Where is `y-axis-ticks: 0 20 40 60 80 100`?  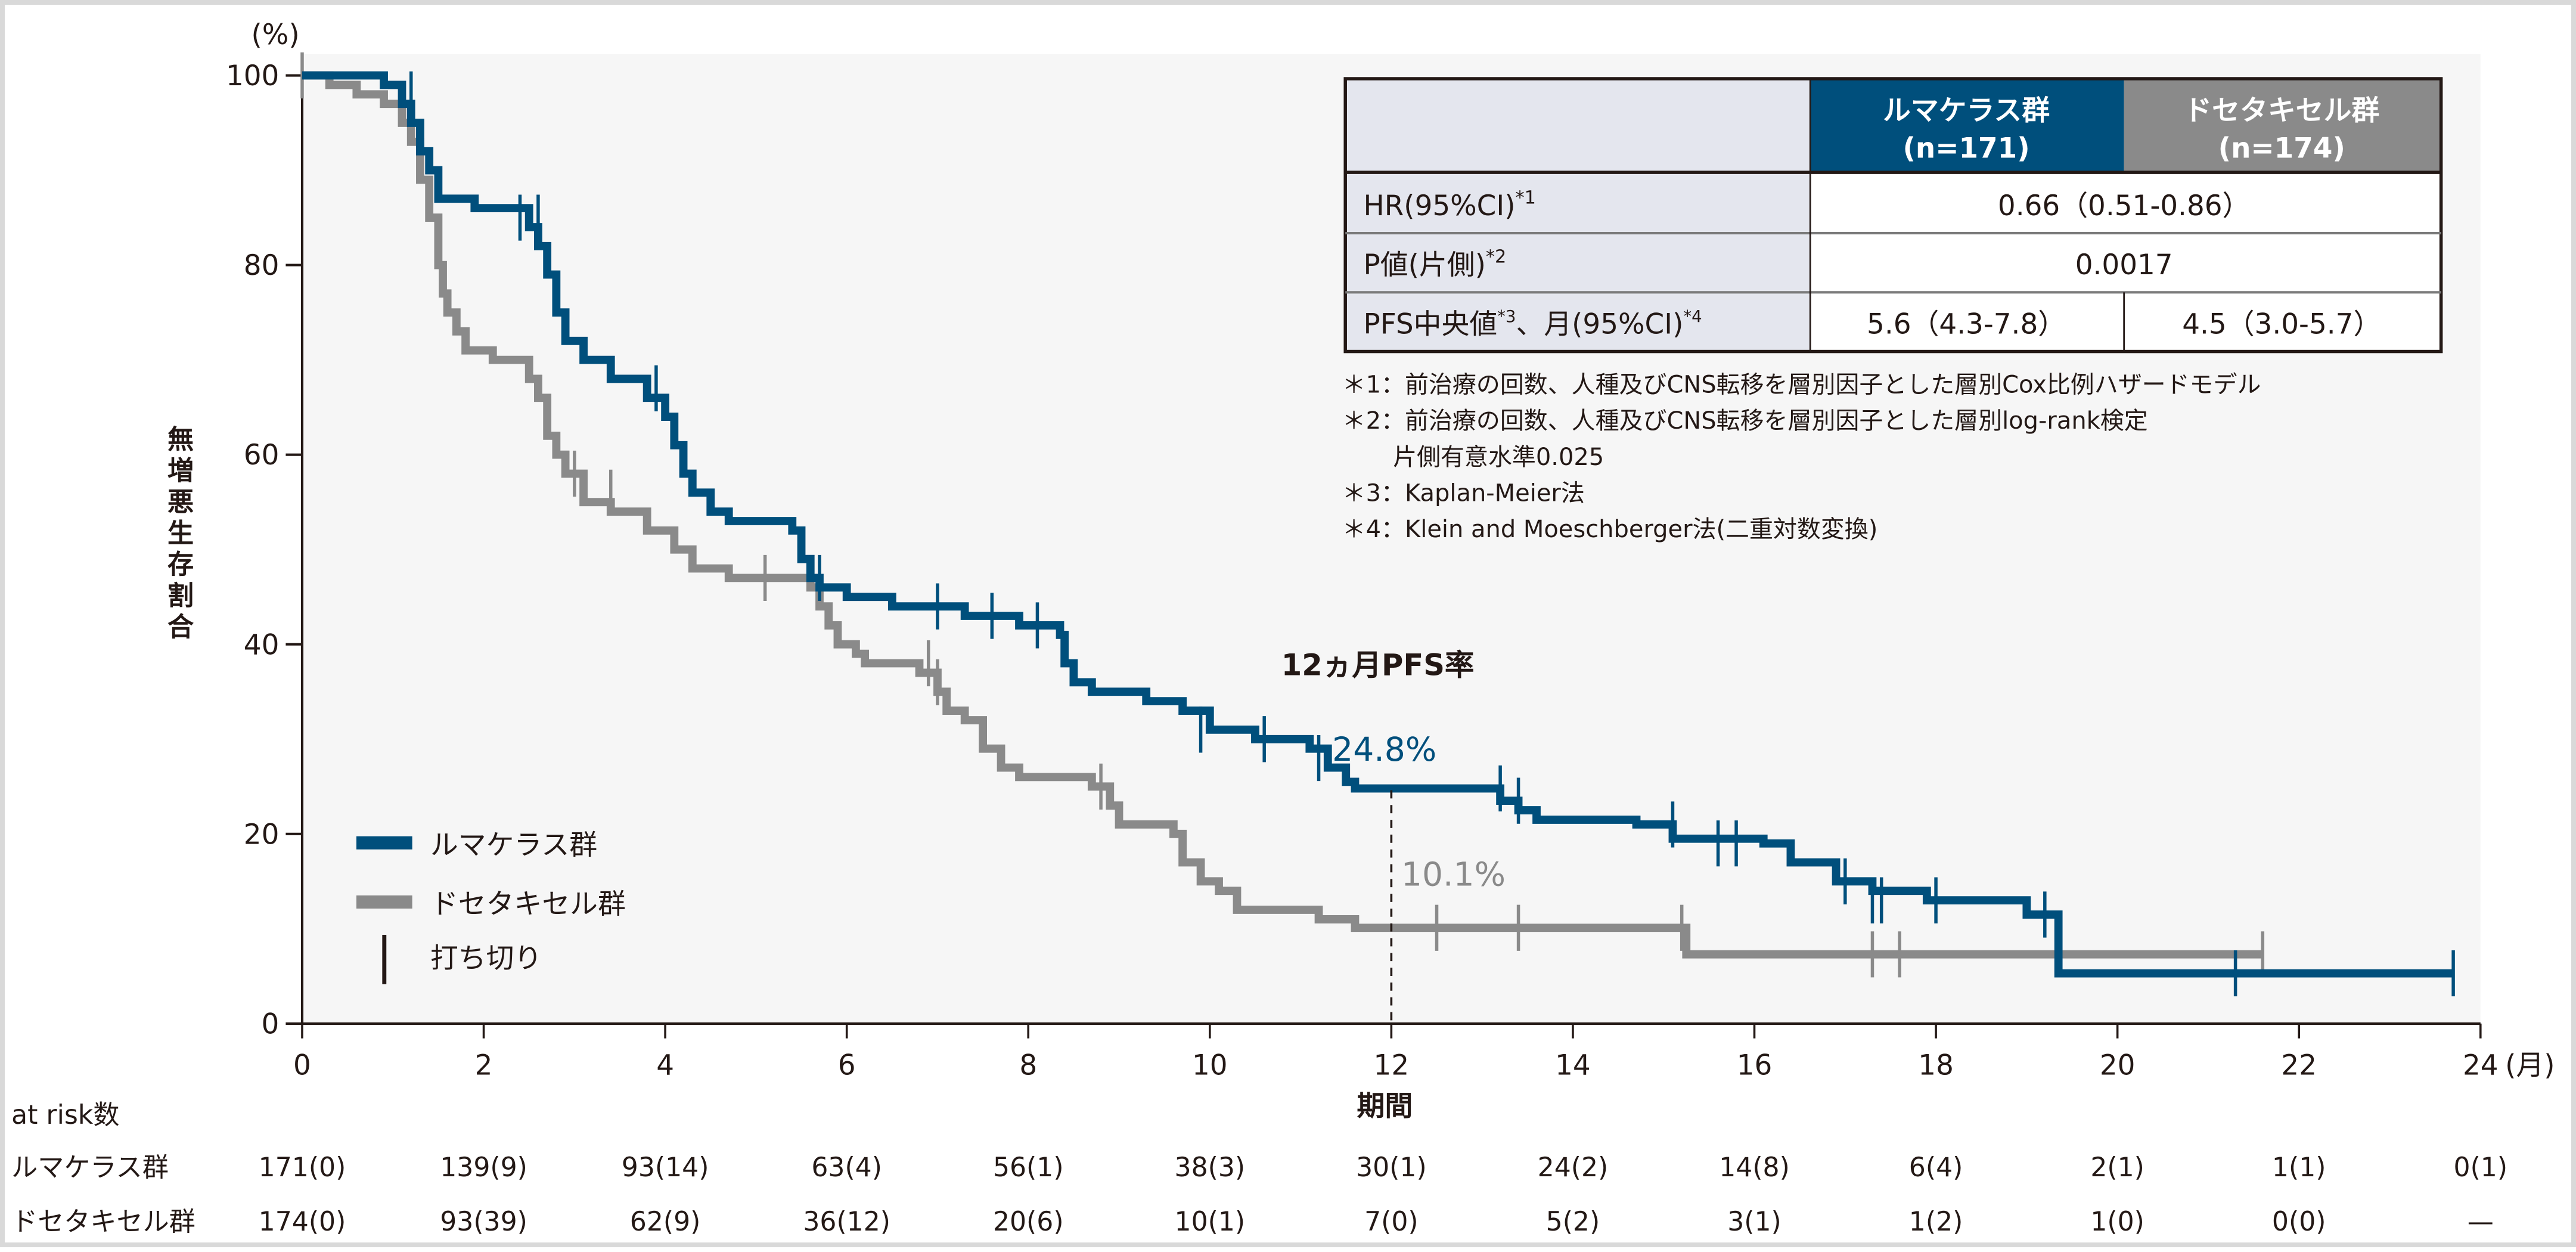 y-axis-ticks: 0 20 40 60 80 100 is located at coordinates (264, 550).